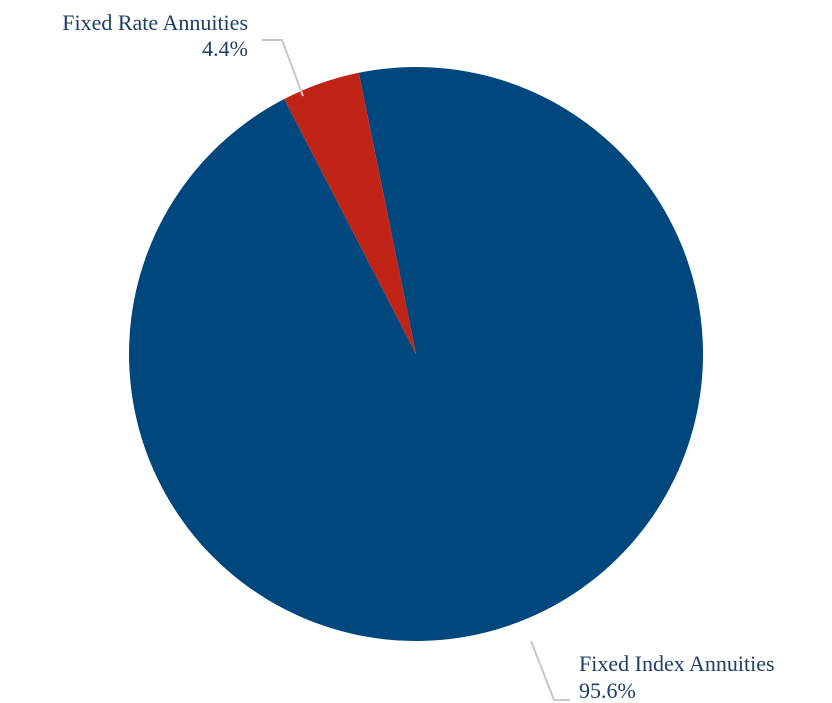 This screenshot has width=832, height=703. What do you see at coordinates (550, 670) in the screenshot?
I see `leader-line-fixed-index` at bounding box center [550, 670].